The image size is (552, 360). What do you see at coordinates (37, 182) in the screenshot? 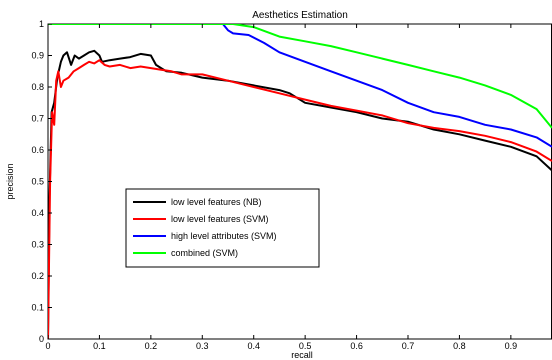
I see `y-tick-label: 0.5` at bounding box center [37, 182].